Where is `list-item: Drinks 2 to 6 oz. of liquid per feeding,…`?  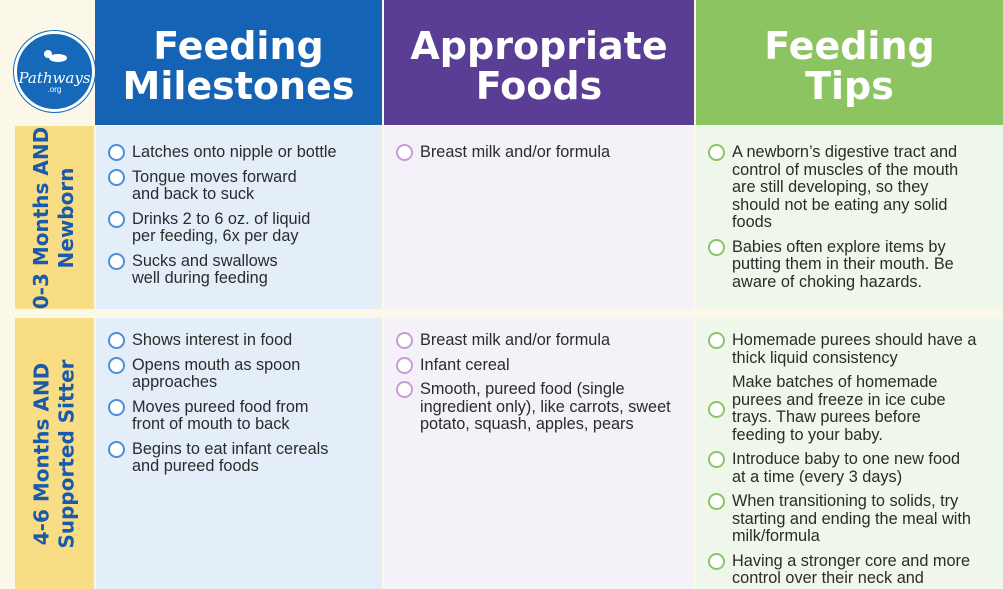
list-item: Drinks 2 to 6 oz. of liquid per feeding,… is located at coordinates (242, 228).